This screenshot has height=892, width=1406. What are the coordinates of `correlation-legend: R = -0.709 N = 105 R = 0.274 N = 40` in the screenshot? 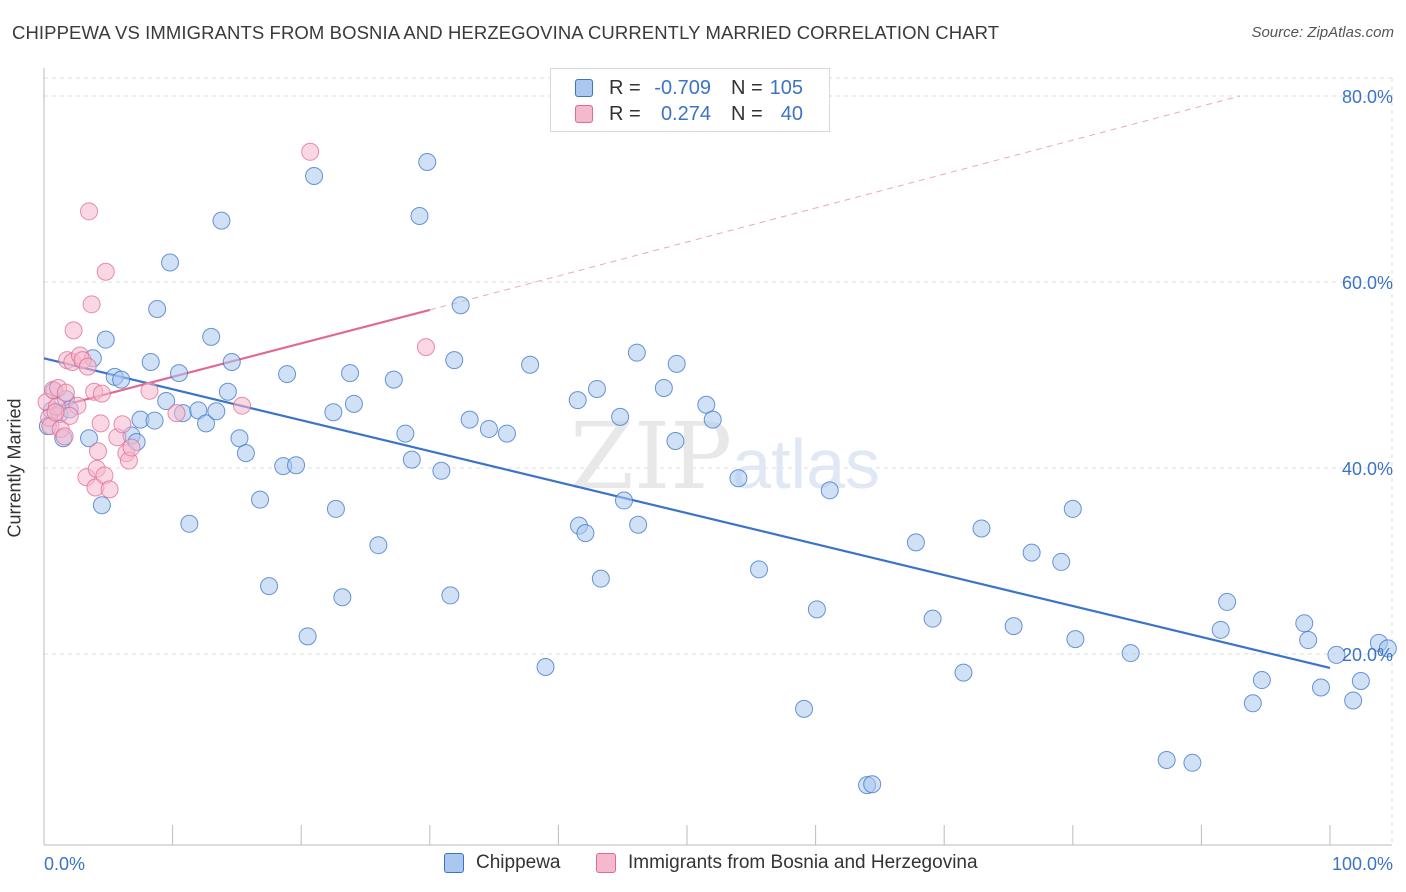 It's located at (690, 100).